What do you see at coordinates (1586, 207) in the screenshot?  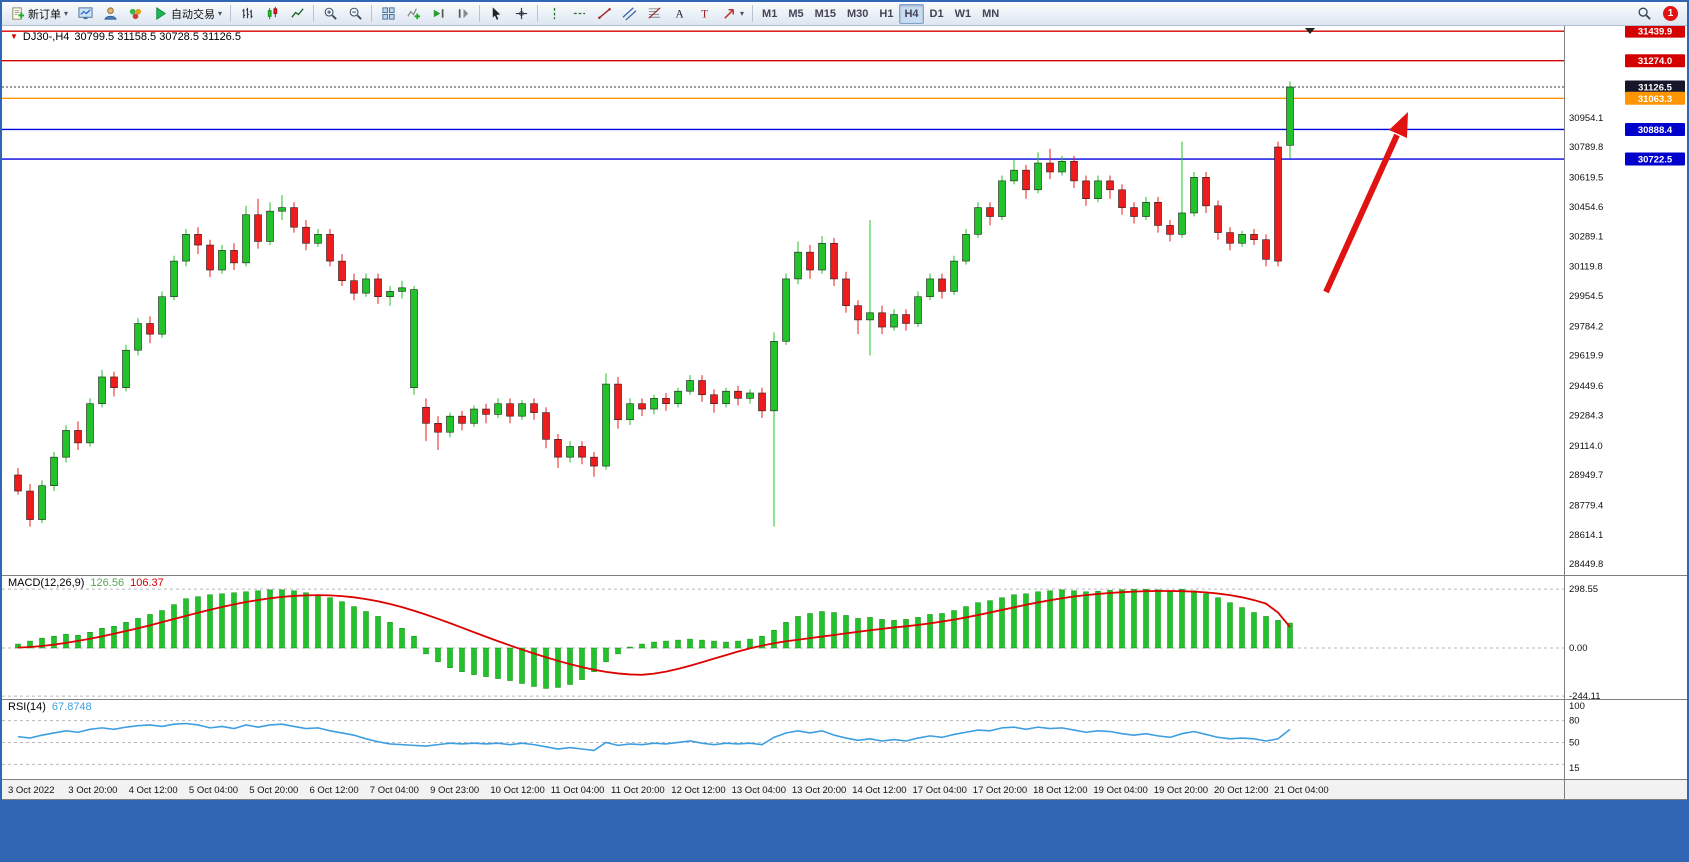 I see `price-axis-label: 30454.6` at bounding box center [1586, 207].